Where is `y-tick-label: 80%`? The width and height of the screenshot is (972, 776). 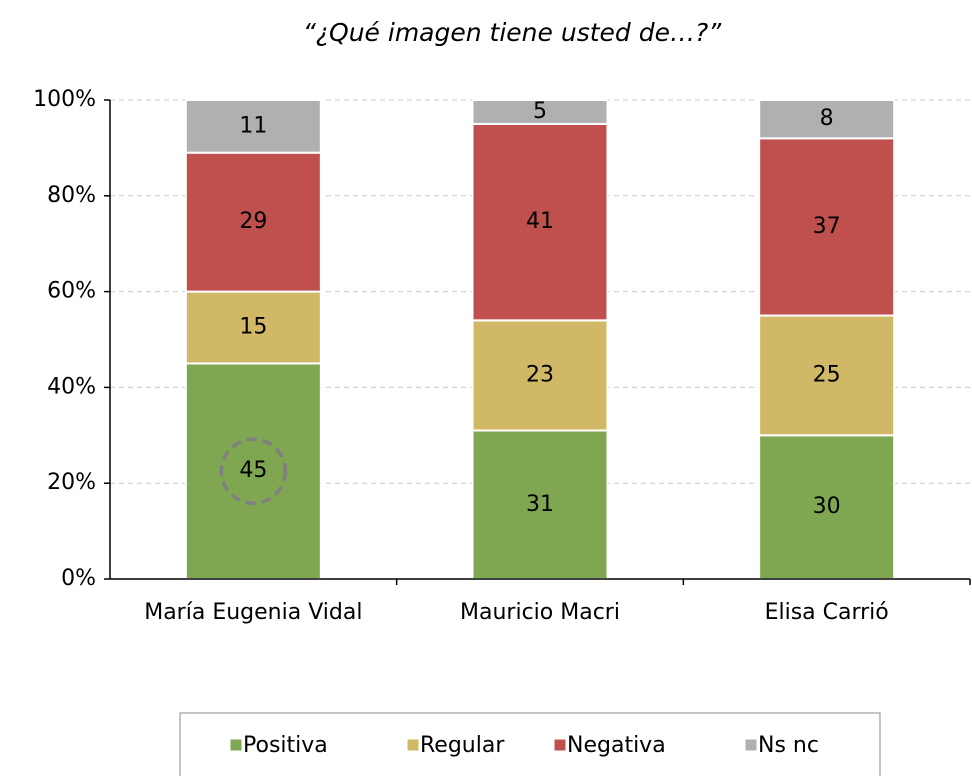
y-tick-label: 80% is located at coordinates (71, 195).